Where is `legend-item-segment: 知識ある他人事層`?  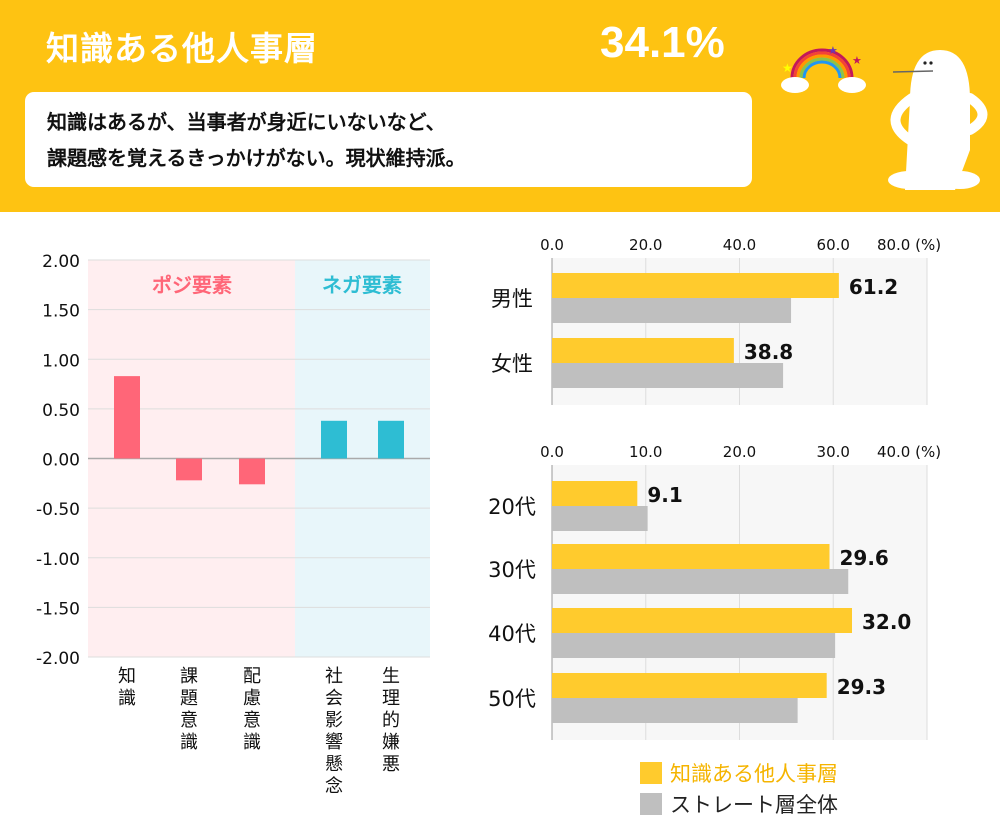
legend-item-segment: 知識ある他人事層 is located at coordinates (739, 773).